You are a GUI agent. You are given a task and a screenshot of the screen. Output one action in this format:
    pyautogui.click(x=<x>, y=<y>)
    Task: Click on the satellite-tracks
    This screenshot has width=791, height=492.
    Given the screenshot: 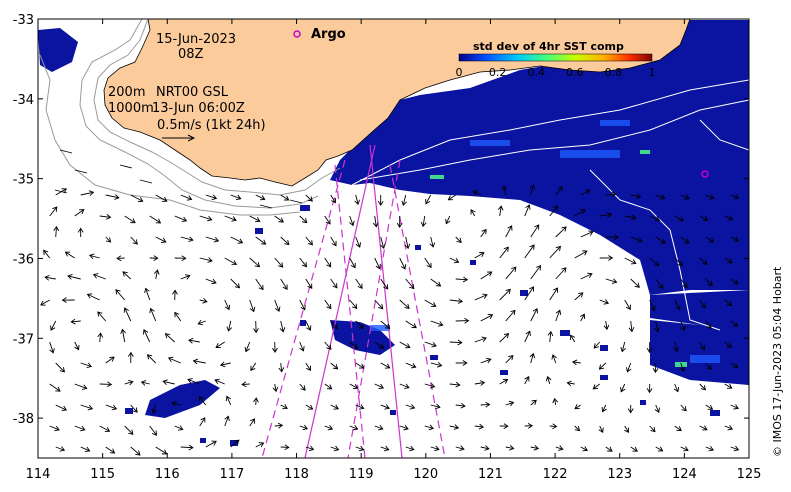 What is the action you would take?
    pyautogui.click(x=353, y=301)
    